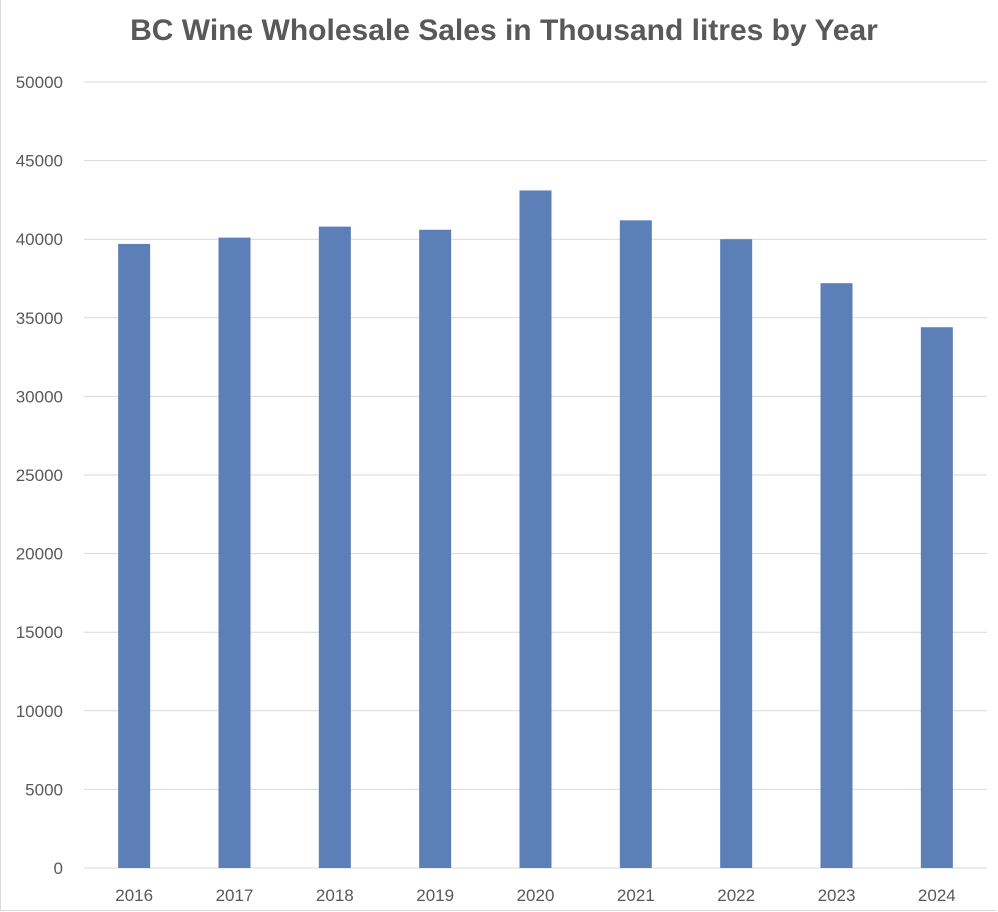 This screenshot has height=912, width=998. What do you see at coordinates (39, 82) in the screenshot?
I see `y-tick-label: 50000` at bounding box center [39, 82].